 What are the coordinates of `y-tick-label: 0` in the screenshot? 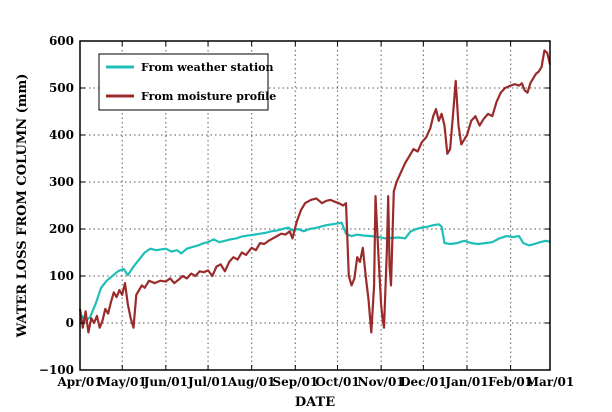 It's located at (70, 323).